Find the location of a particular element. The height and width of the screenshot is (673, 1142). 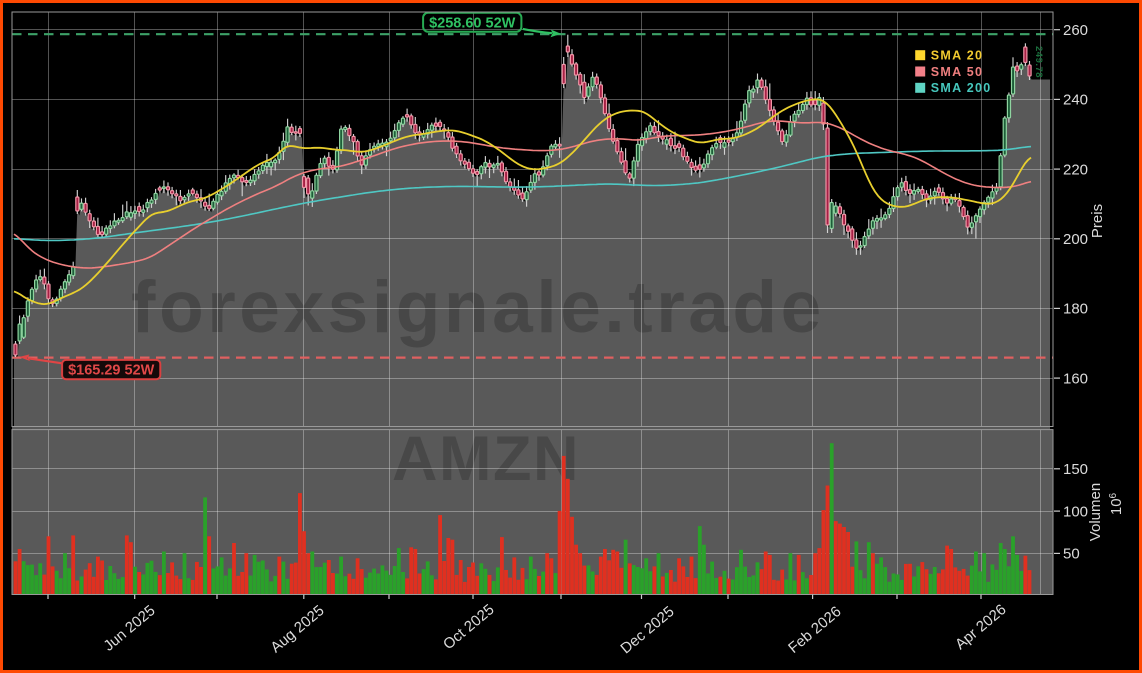

svg-text: 200 is located at coordinates (1075, 239).